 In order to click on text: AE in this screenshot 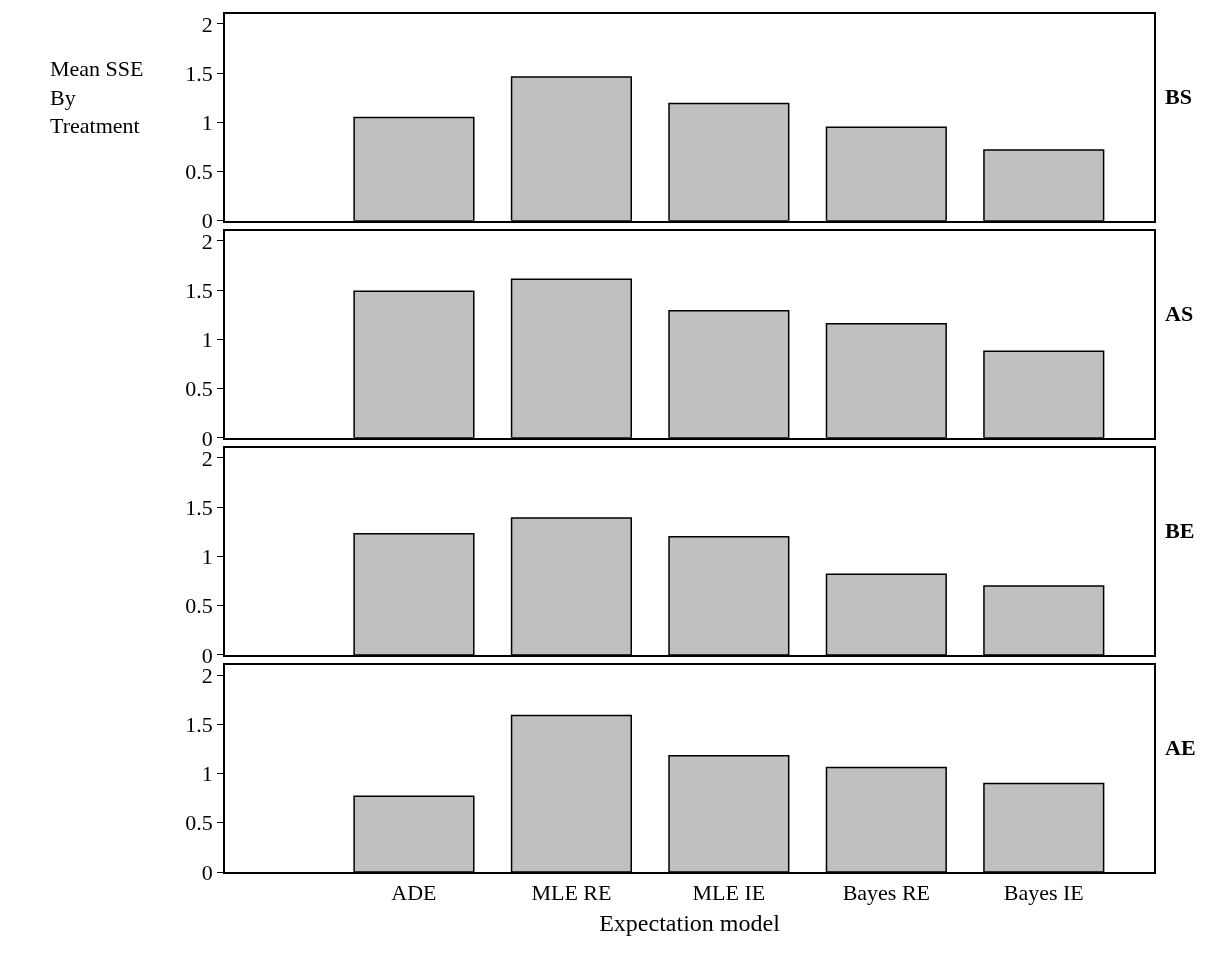, I will do `click(1180, 747)`.